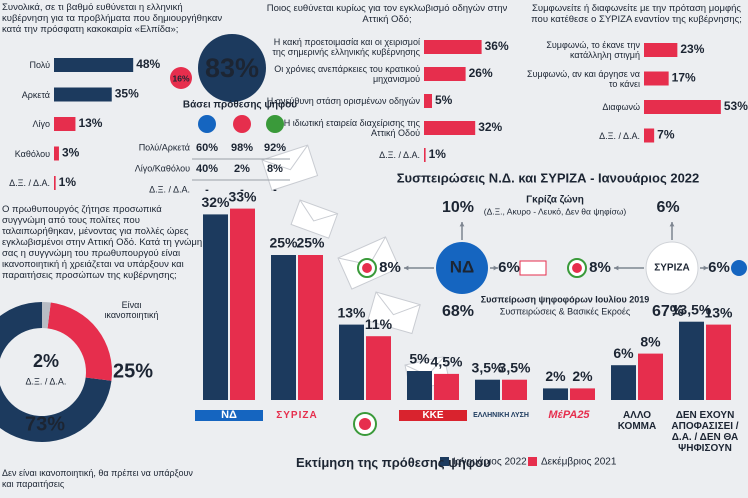 The width and height of the screenshot is (748, 498). I want to click on flow-value: 10%, so click(458, 207).